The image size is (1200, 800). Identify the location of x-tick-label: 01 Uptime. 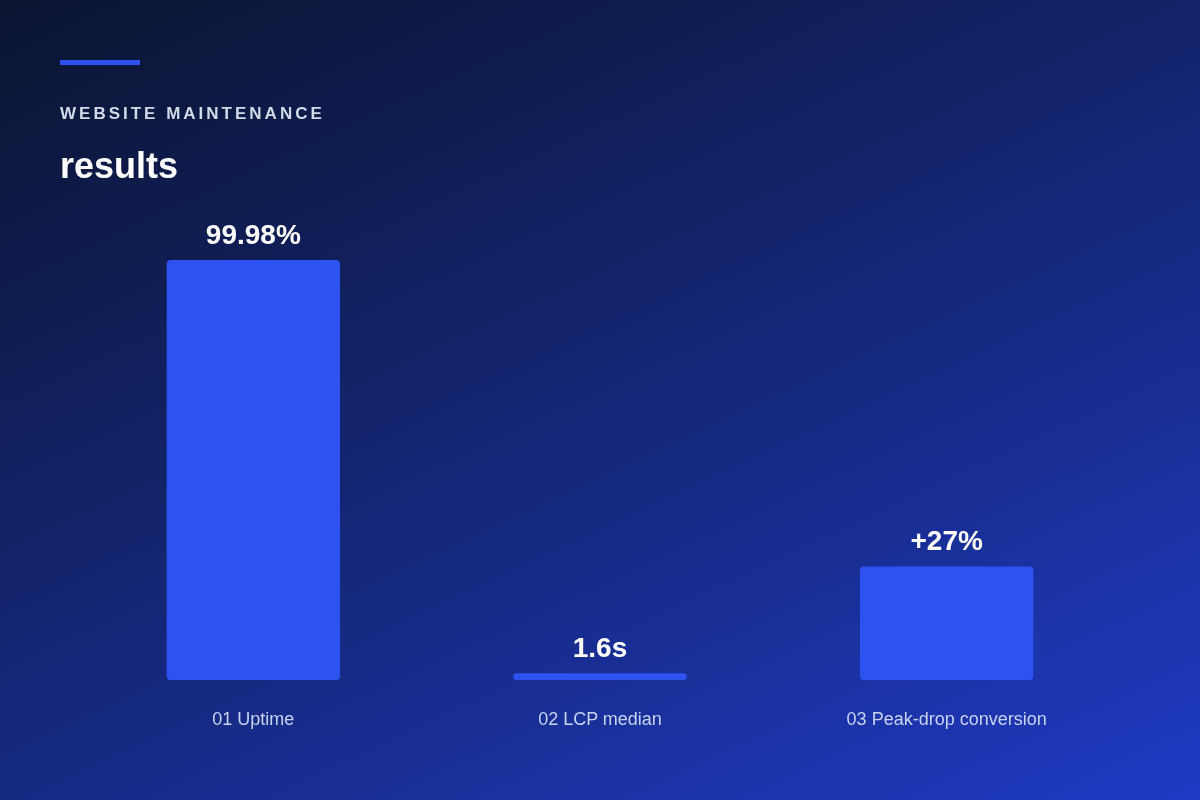
(253, 719).